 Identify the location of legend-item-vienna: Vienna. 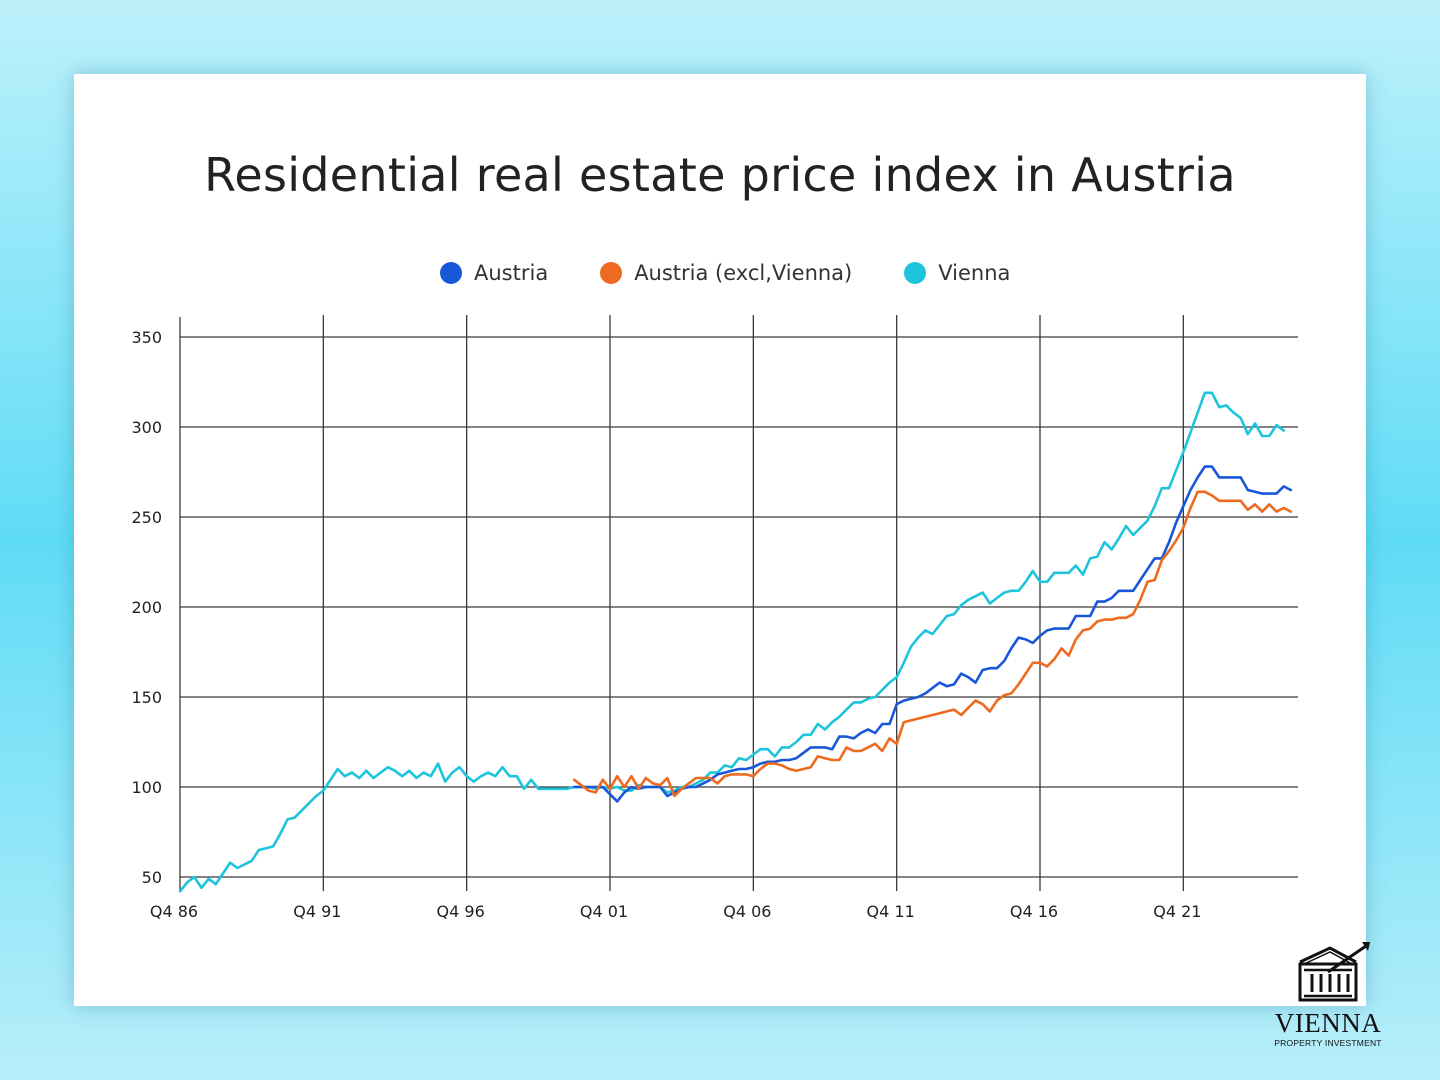
(957, 273).